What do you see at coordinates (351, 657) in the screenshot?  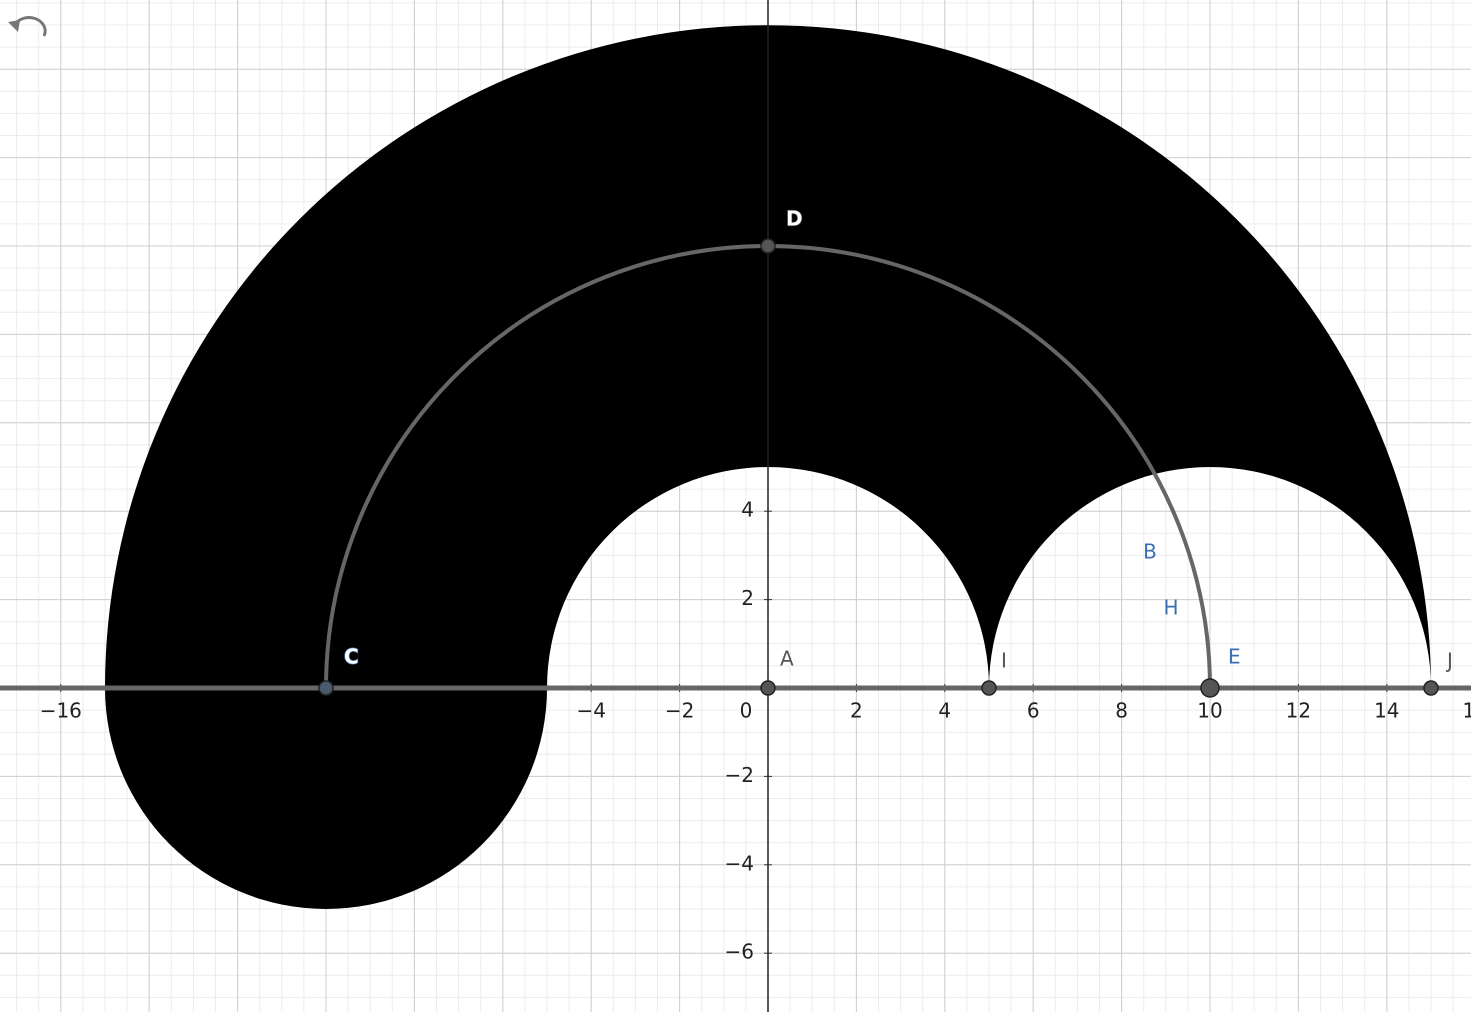 I see `point-label: C` at bounding box center [351, 657].